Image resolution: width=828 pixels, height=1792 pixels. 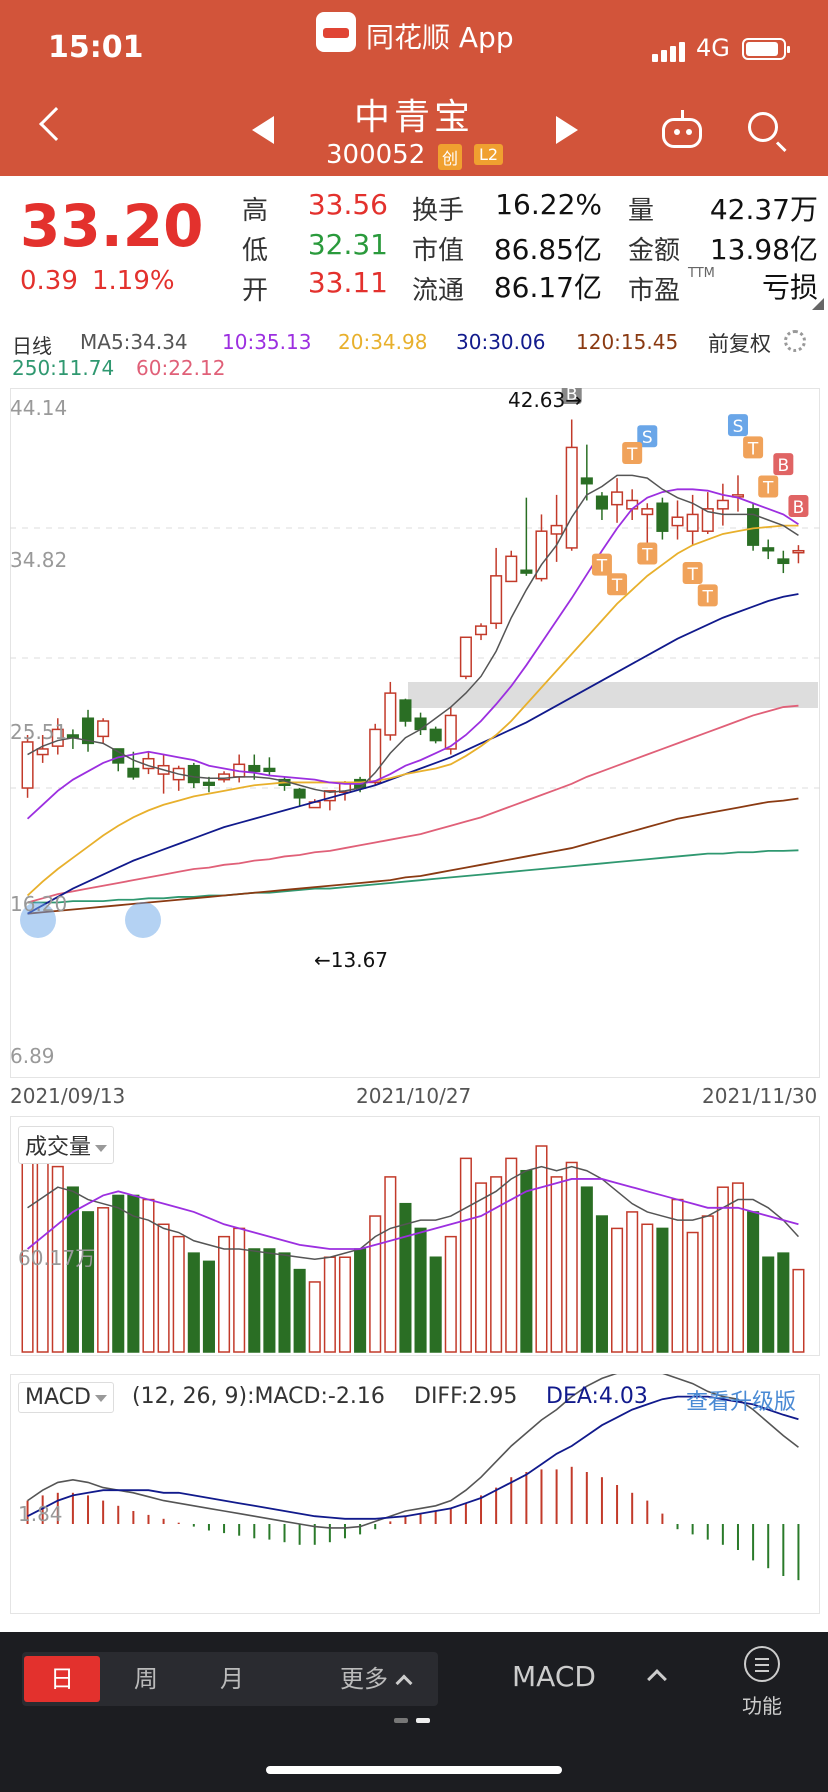 I want to click on signal-icon, so click(x=672, y=51).